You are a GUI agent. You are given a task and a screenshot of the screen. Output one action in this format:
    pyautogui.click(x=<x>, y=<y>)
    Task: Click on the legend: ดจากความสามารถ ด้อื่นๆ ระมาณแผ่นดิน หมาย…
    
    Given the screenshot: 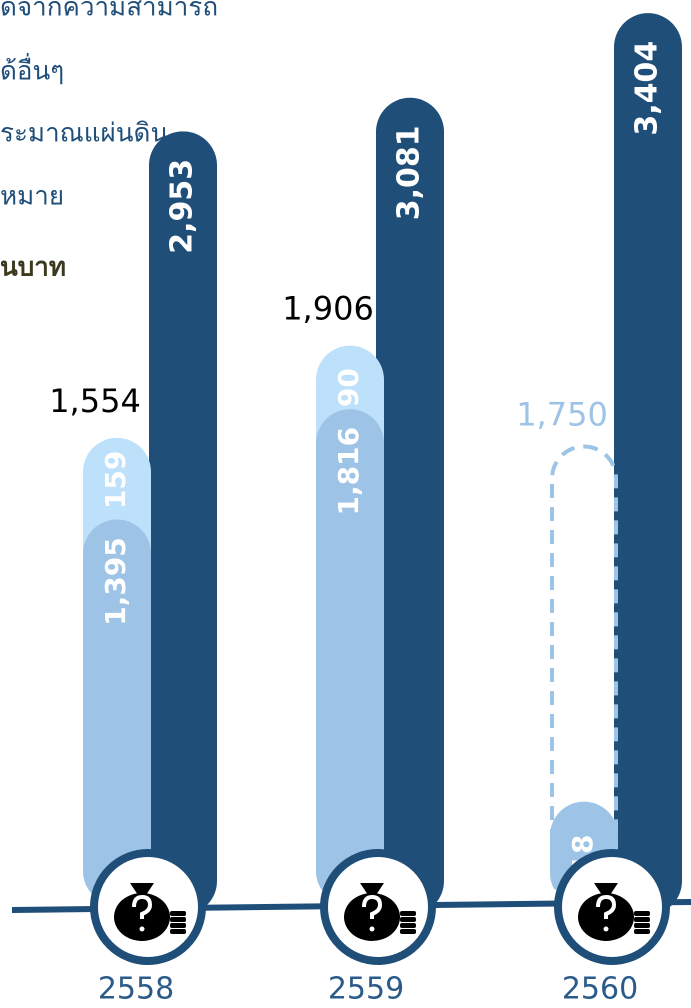 What is the action you would take?
    pyautogui.click(x=109, y=141)
    